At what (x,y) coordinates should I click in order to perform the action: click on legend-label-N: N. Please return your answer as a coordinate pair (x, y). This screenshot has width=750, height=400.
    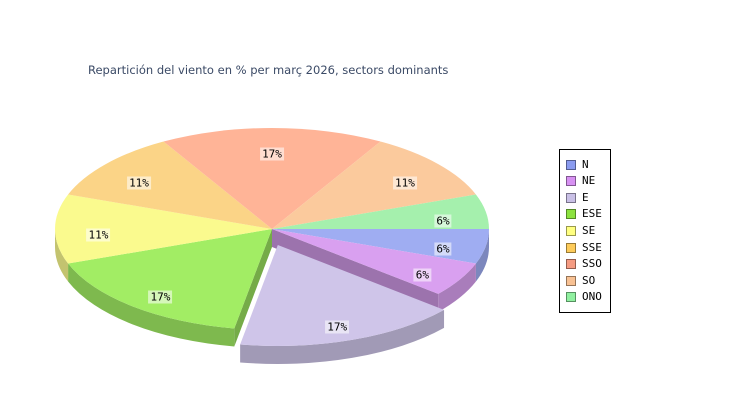
    Looking at the image, I should click on (585, 164).